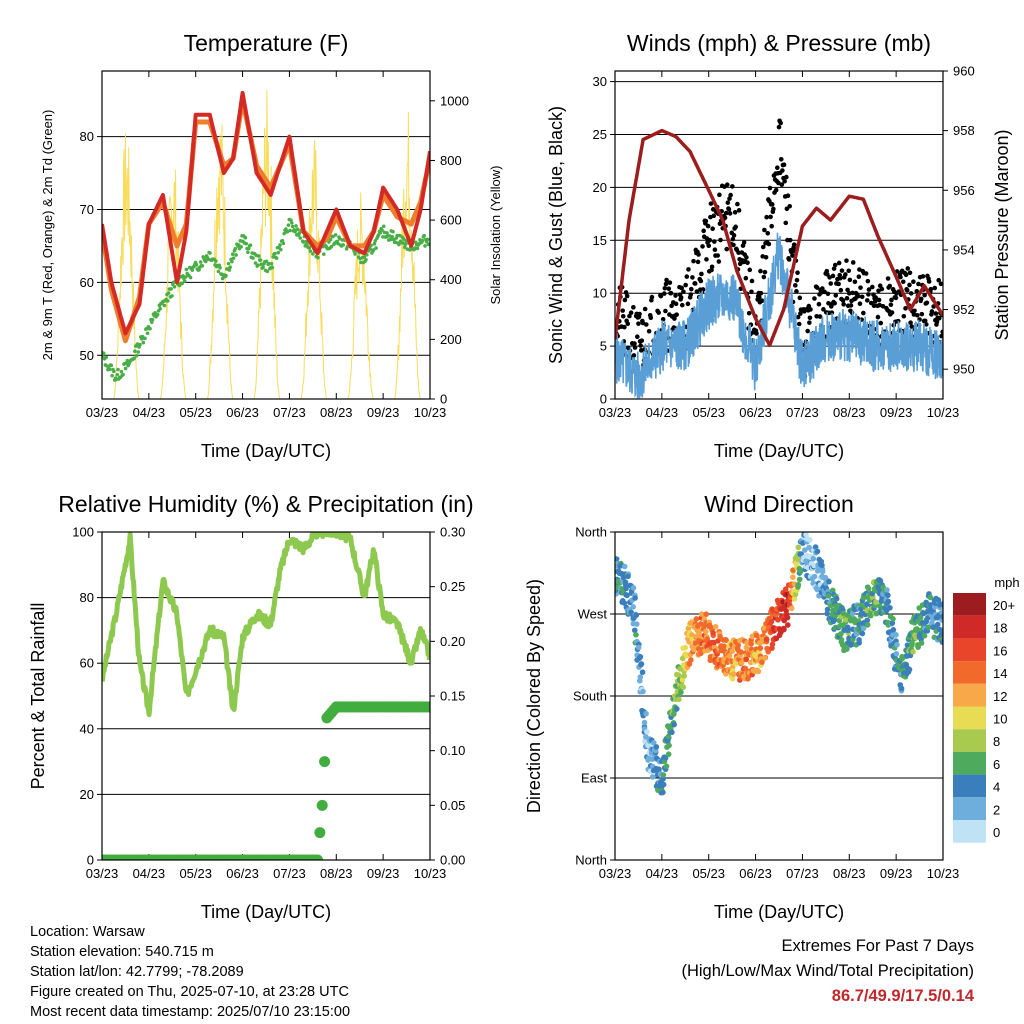 This screenshot has height=1024, width=1024. Describe the element at coordinates (1006, 582) in the screenshot. I see `legend-title: mph` at that location.